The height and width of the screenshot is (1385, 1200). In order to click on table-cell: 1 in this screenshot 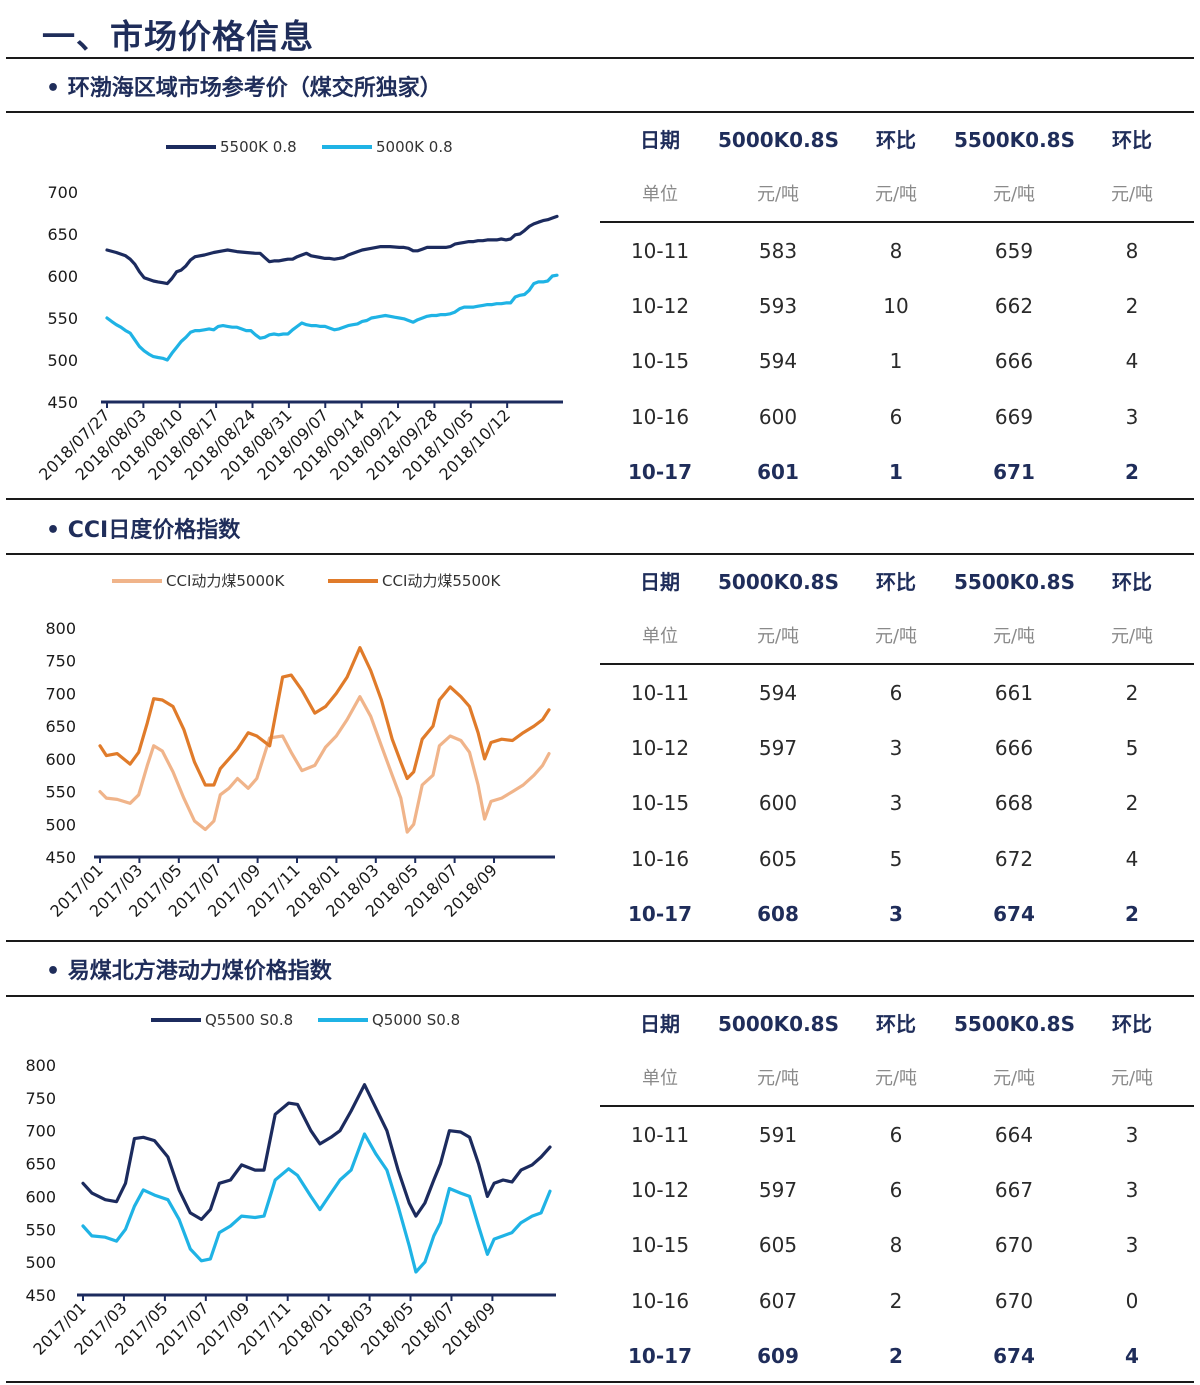, I will do `click(896, 361)`.